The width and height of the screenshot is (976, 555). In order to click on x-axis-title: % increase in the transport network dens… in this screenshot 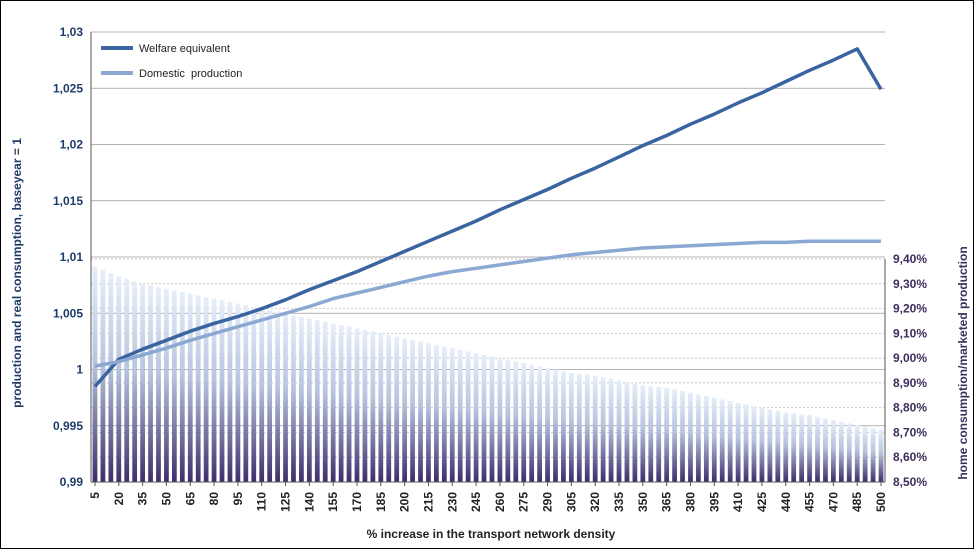, I will do `click(491, 534)`.